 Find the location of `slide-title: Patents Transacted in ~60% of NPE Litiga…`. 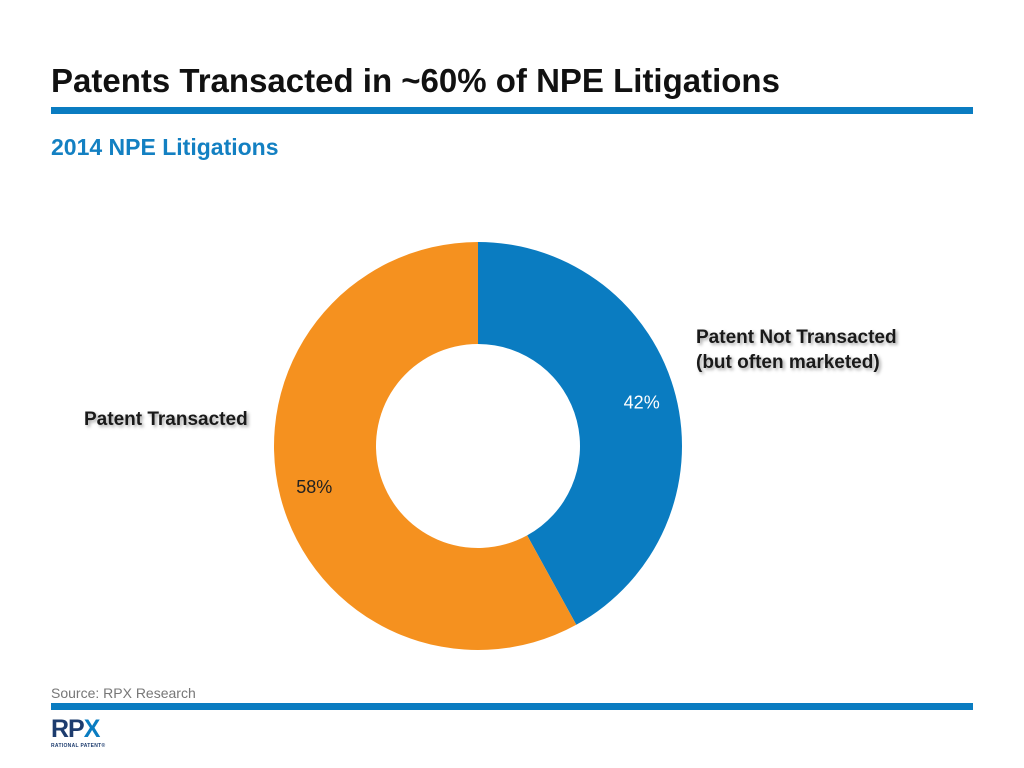

slide-title: Patents Transacted in ~60% of NPE Litiga… is located at coordinates (415, 80).